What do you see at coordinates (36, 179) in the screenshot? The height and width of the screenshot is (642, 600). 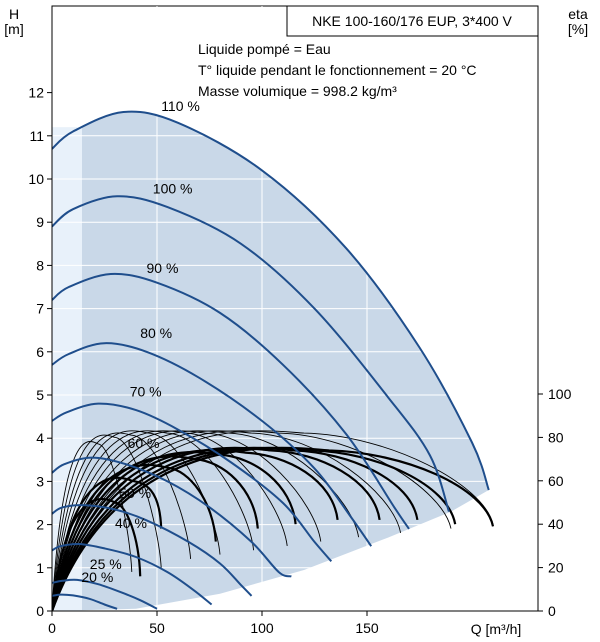 I see `left-tick-label: 10` at bounding box center [36, 179].